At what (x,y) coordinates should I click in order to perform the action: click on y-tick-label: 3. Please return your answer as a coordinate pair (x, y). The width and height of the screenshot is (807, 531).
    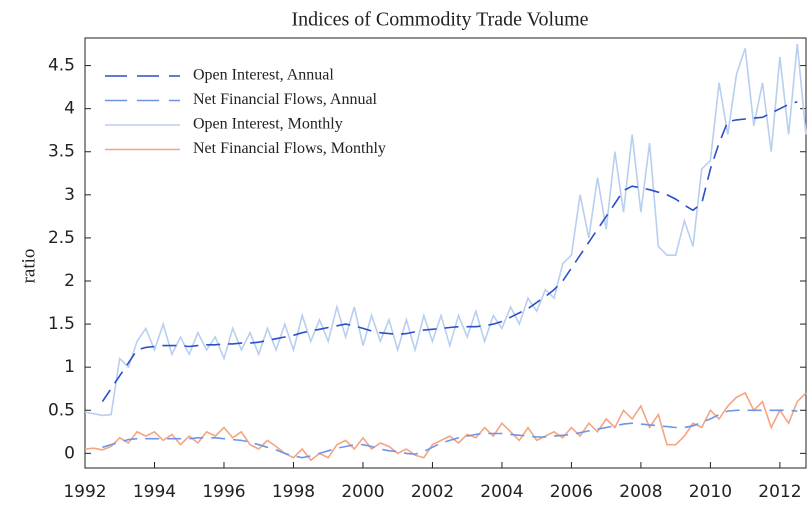
    Looking at the image, I should click on (69, 195).